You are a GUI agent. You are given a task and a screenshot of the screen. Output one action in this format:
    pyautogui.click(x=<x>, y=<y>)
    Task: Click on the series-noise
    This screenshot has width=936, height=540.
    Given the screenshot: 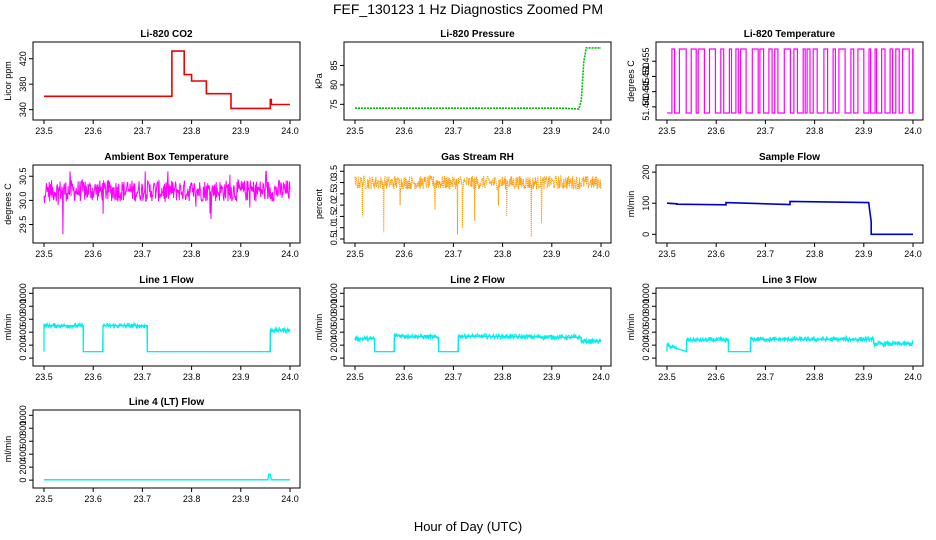 What is the action you would take?
    pyautogui.click(x=167, y=337)
    